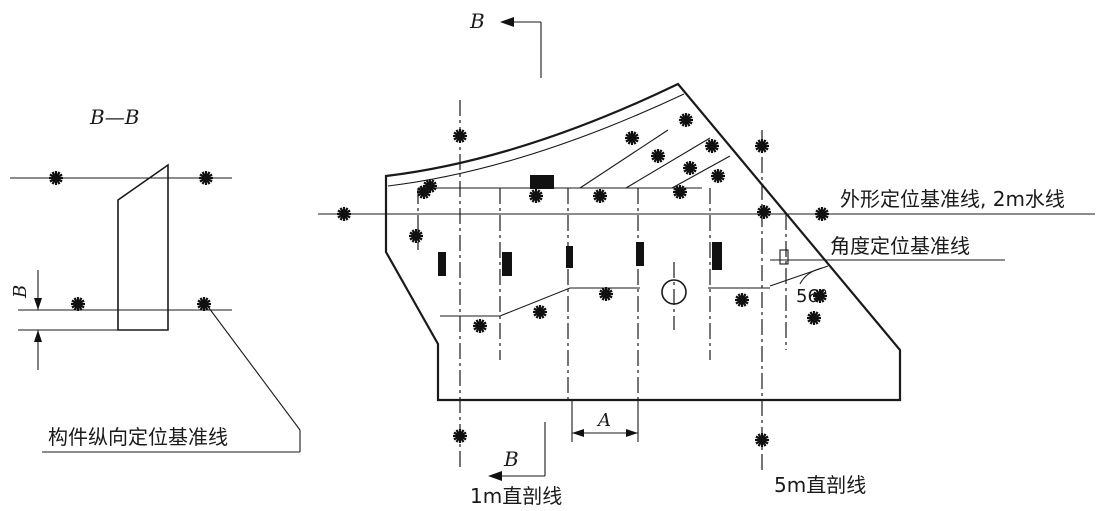 The width and height of the screenshot is (1102, 511). What do you see at coordinates (511, 459) in the screenshot?
I see `section-letter-bottom: B` at bounding box center [511, 459].